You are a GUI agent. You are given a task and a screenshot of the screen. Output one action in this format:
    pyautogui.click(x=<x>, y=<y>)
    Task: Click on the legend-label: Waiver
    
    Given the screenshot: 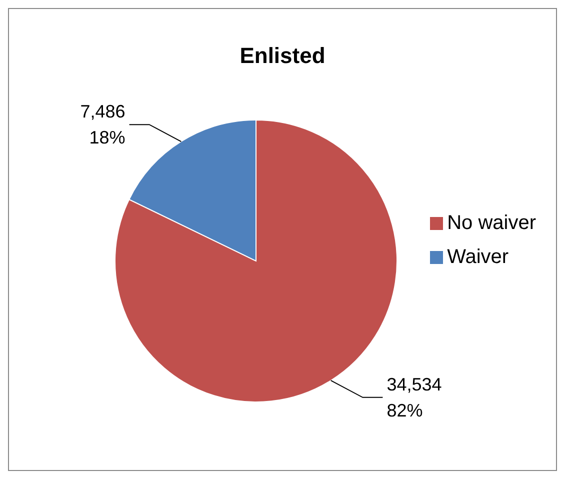 What is the action you would take?
    pyautogui.click(x=478, y=257)
    